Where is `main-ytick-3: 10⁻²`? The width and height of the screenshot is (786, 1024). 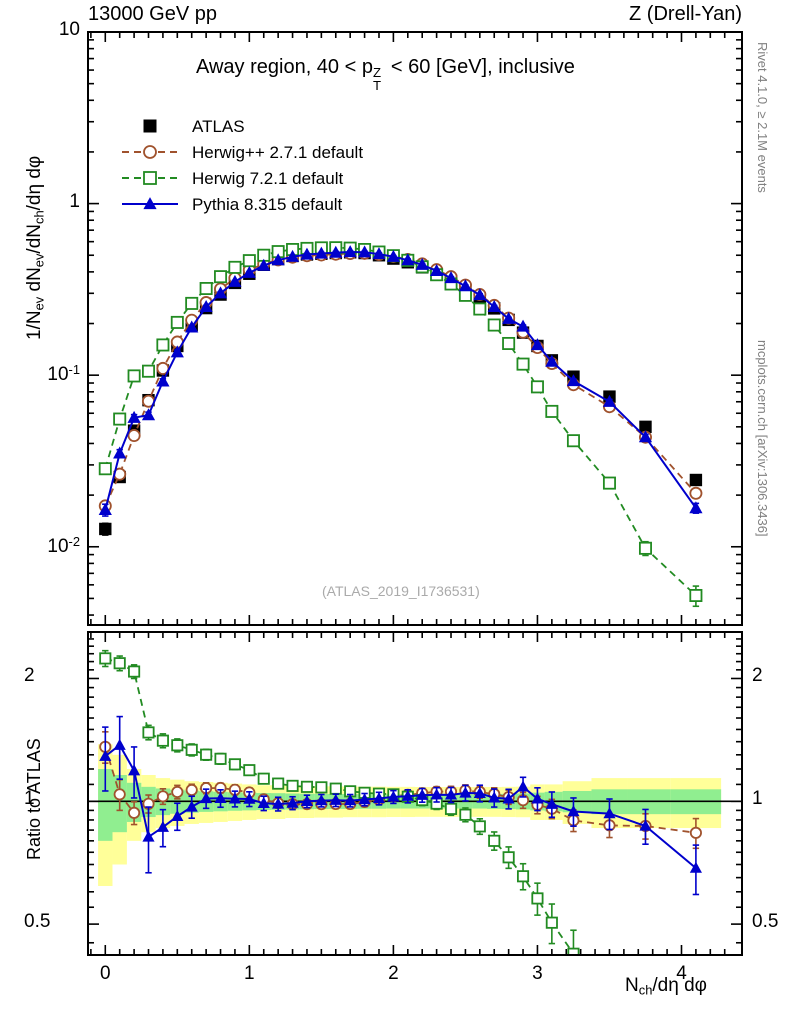
main-ytick-3: 10⁻² is located at coordinates (63, 545).